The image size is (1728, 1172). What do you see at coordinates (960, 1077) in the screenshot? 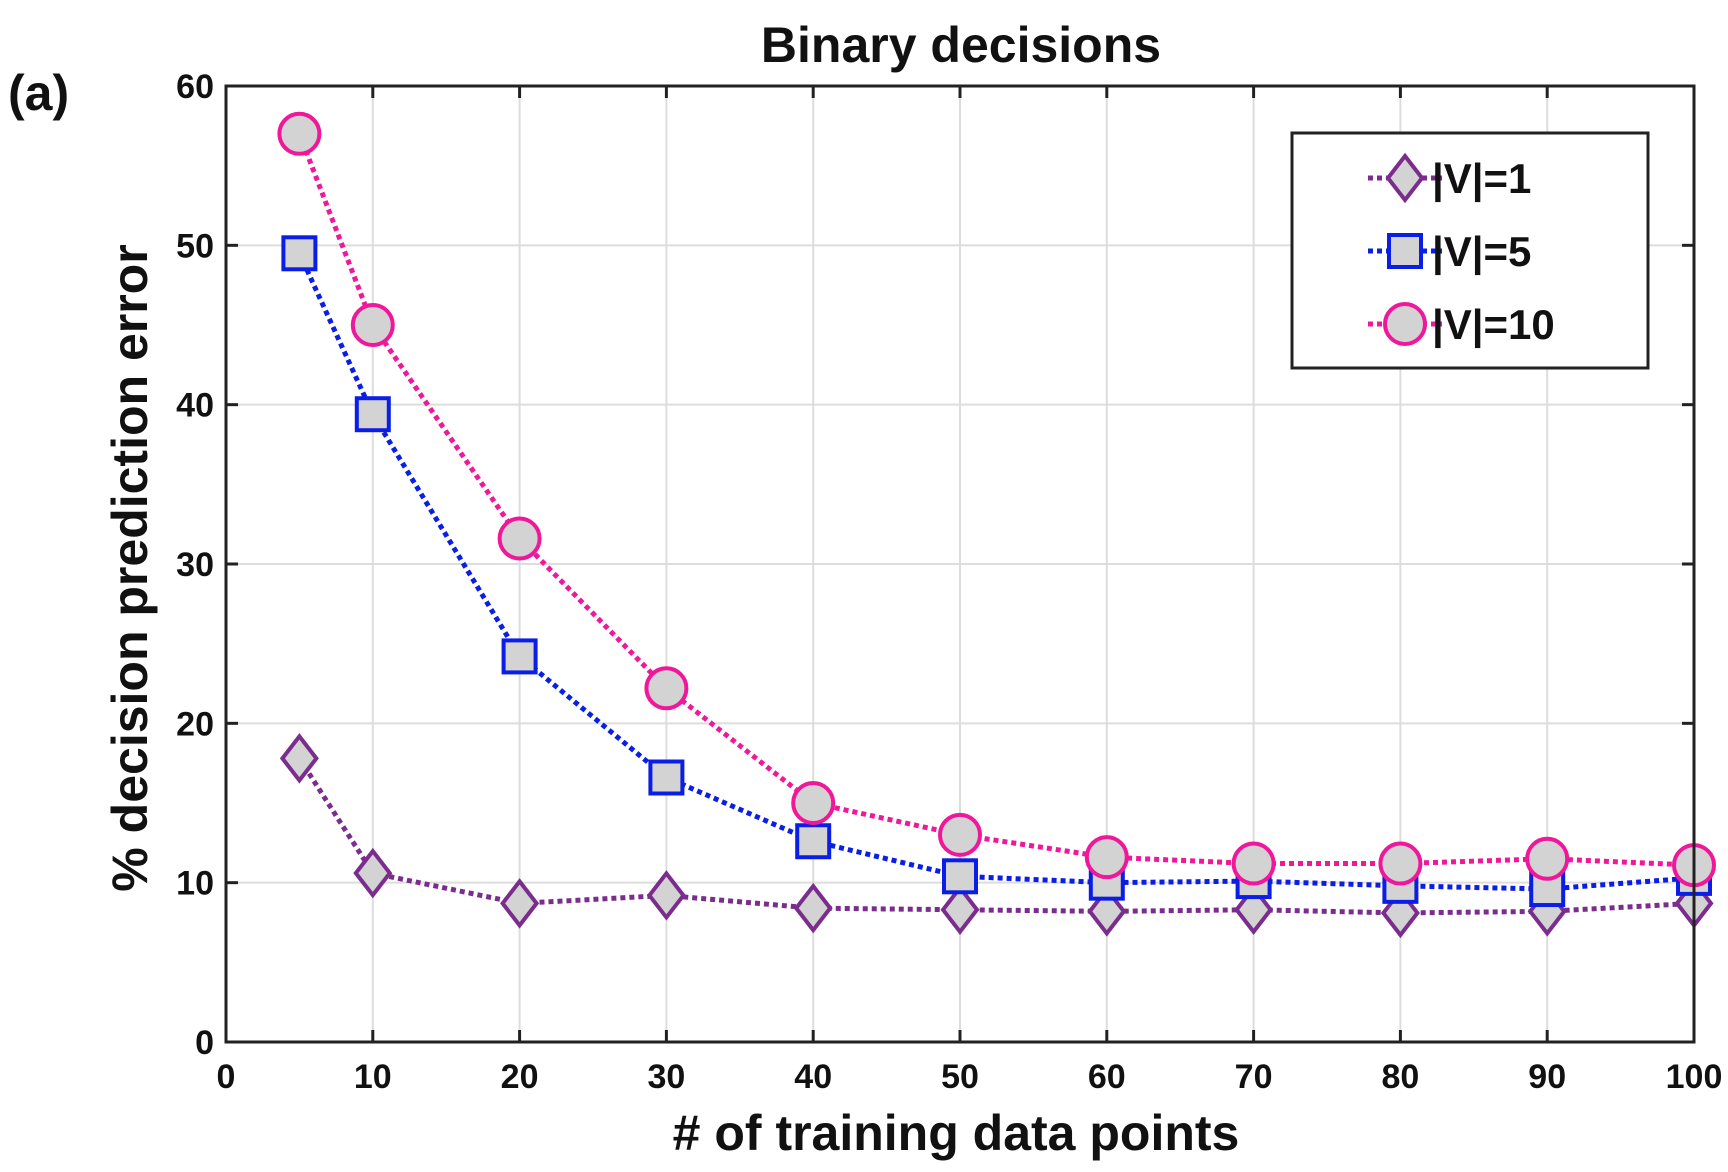
I see `x-tick-label: 50` at bounding box center [960, 1077].